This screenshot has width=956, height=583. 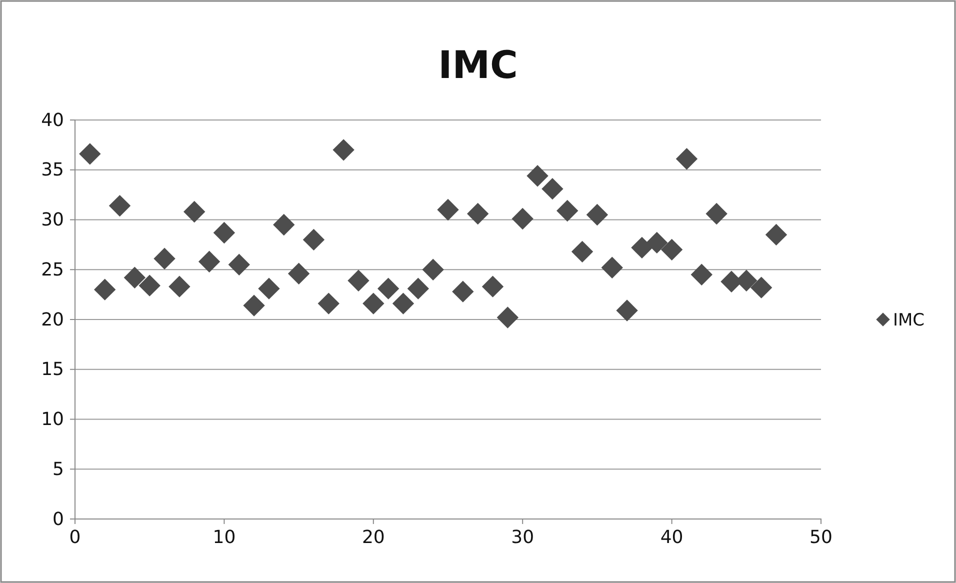 What do you see at coordinates (52, 269) in the screenshot?
I see `y-tick-label: 25` at bounding box center [52, 269].